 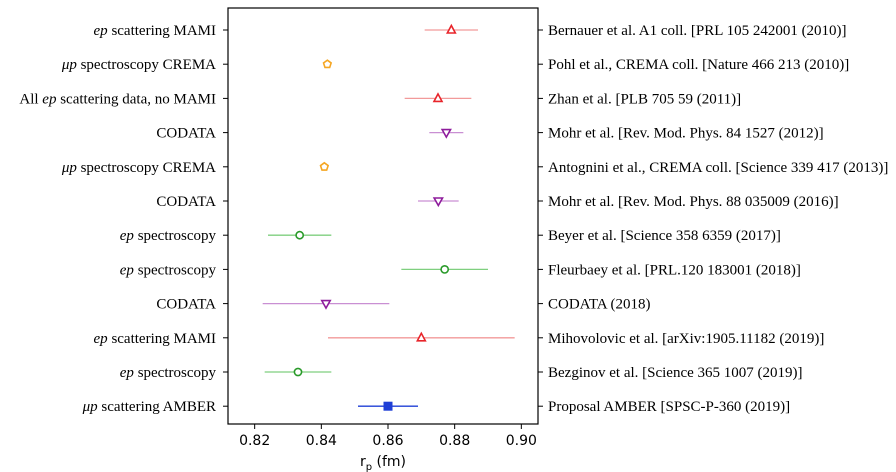 I want to click on x-axis: 0.82 0.84 0.86 0.88 0.90 rp (fm), so click(x=388, y=448).